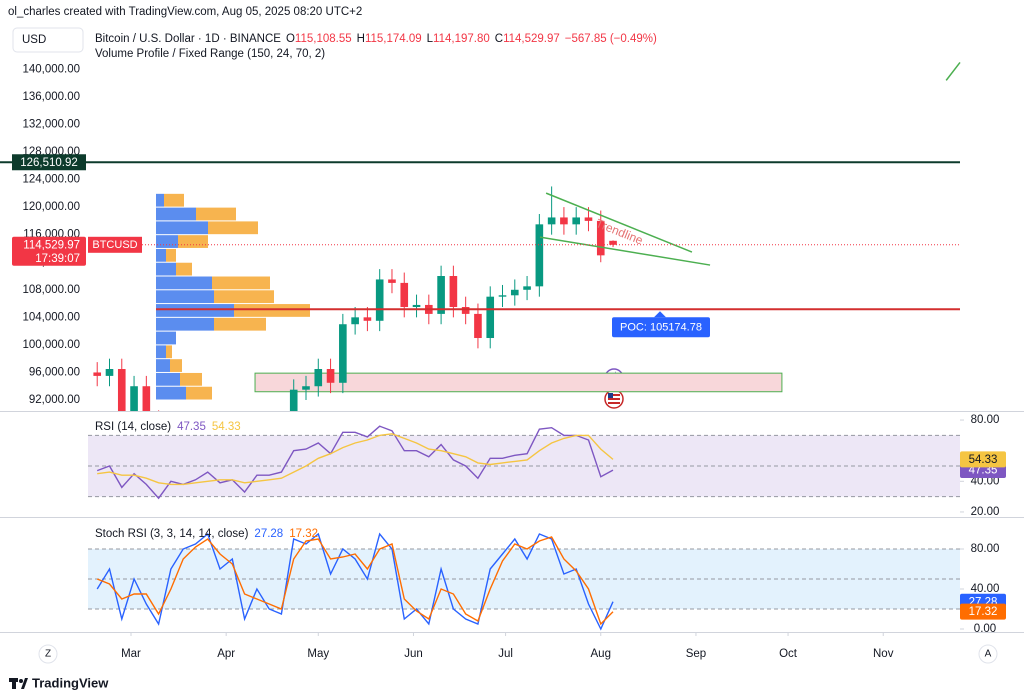 The width and height of the screenshot is (1024, 698). Describe the element at coordinates (518, 382) in the screenshot. I see `price-zone` at that location.